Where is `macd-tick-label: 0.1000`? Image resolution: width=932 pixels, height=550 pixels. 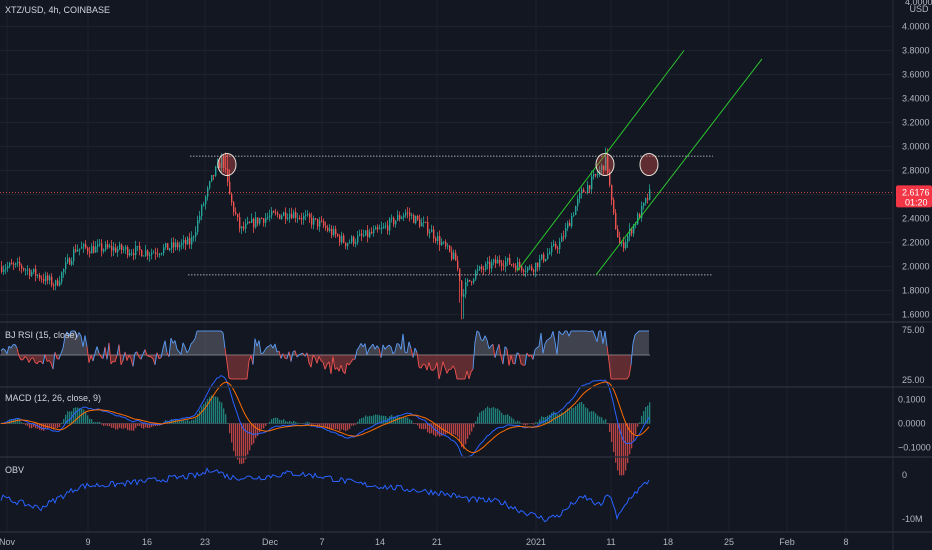 macd-tick-label: 0.1000 is located at coordinates (912, 399).